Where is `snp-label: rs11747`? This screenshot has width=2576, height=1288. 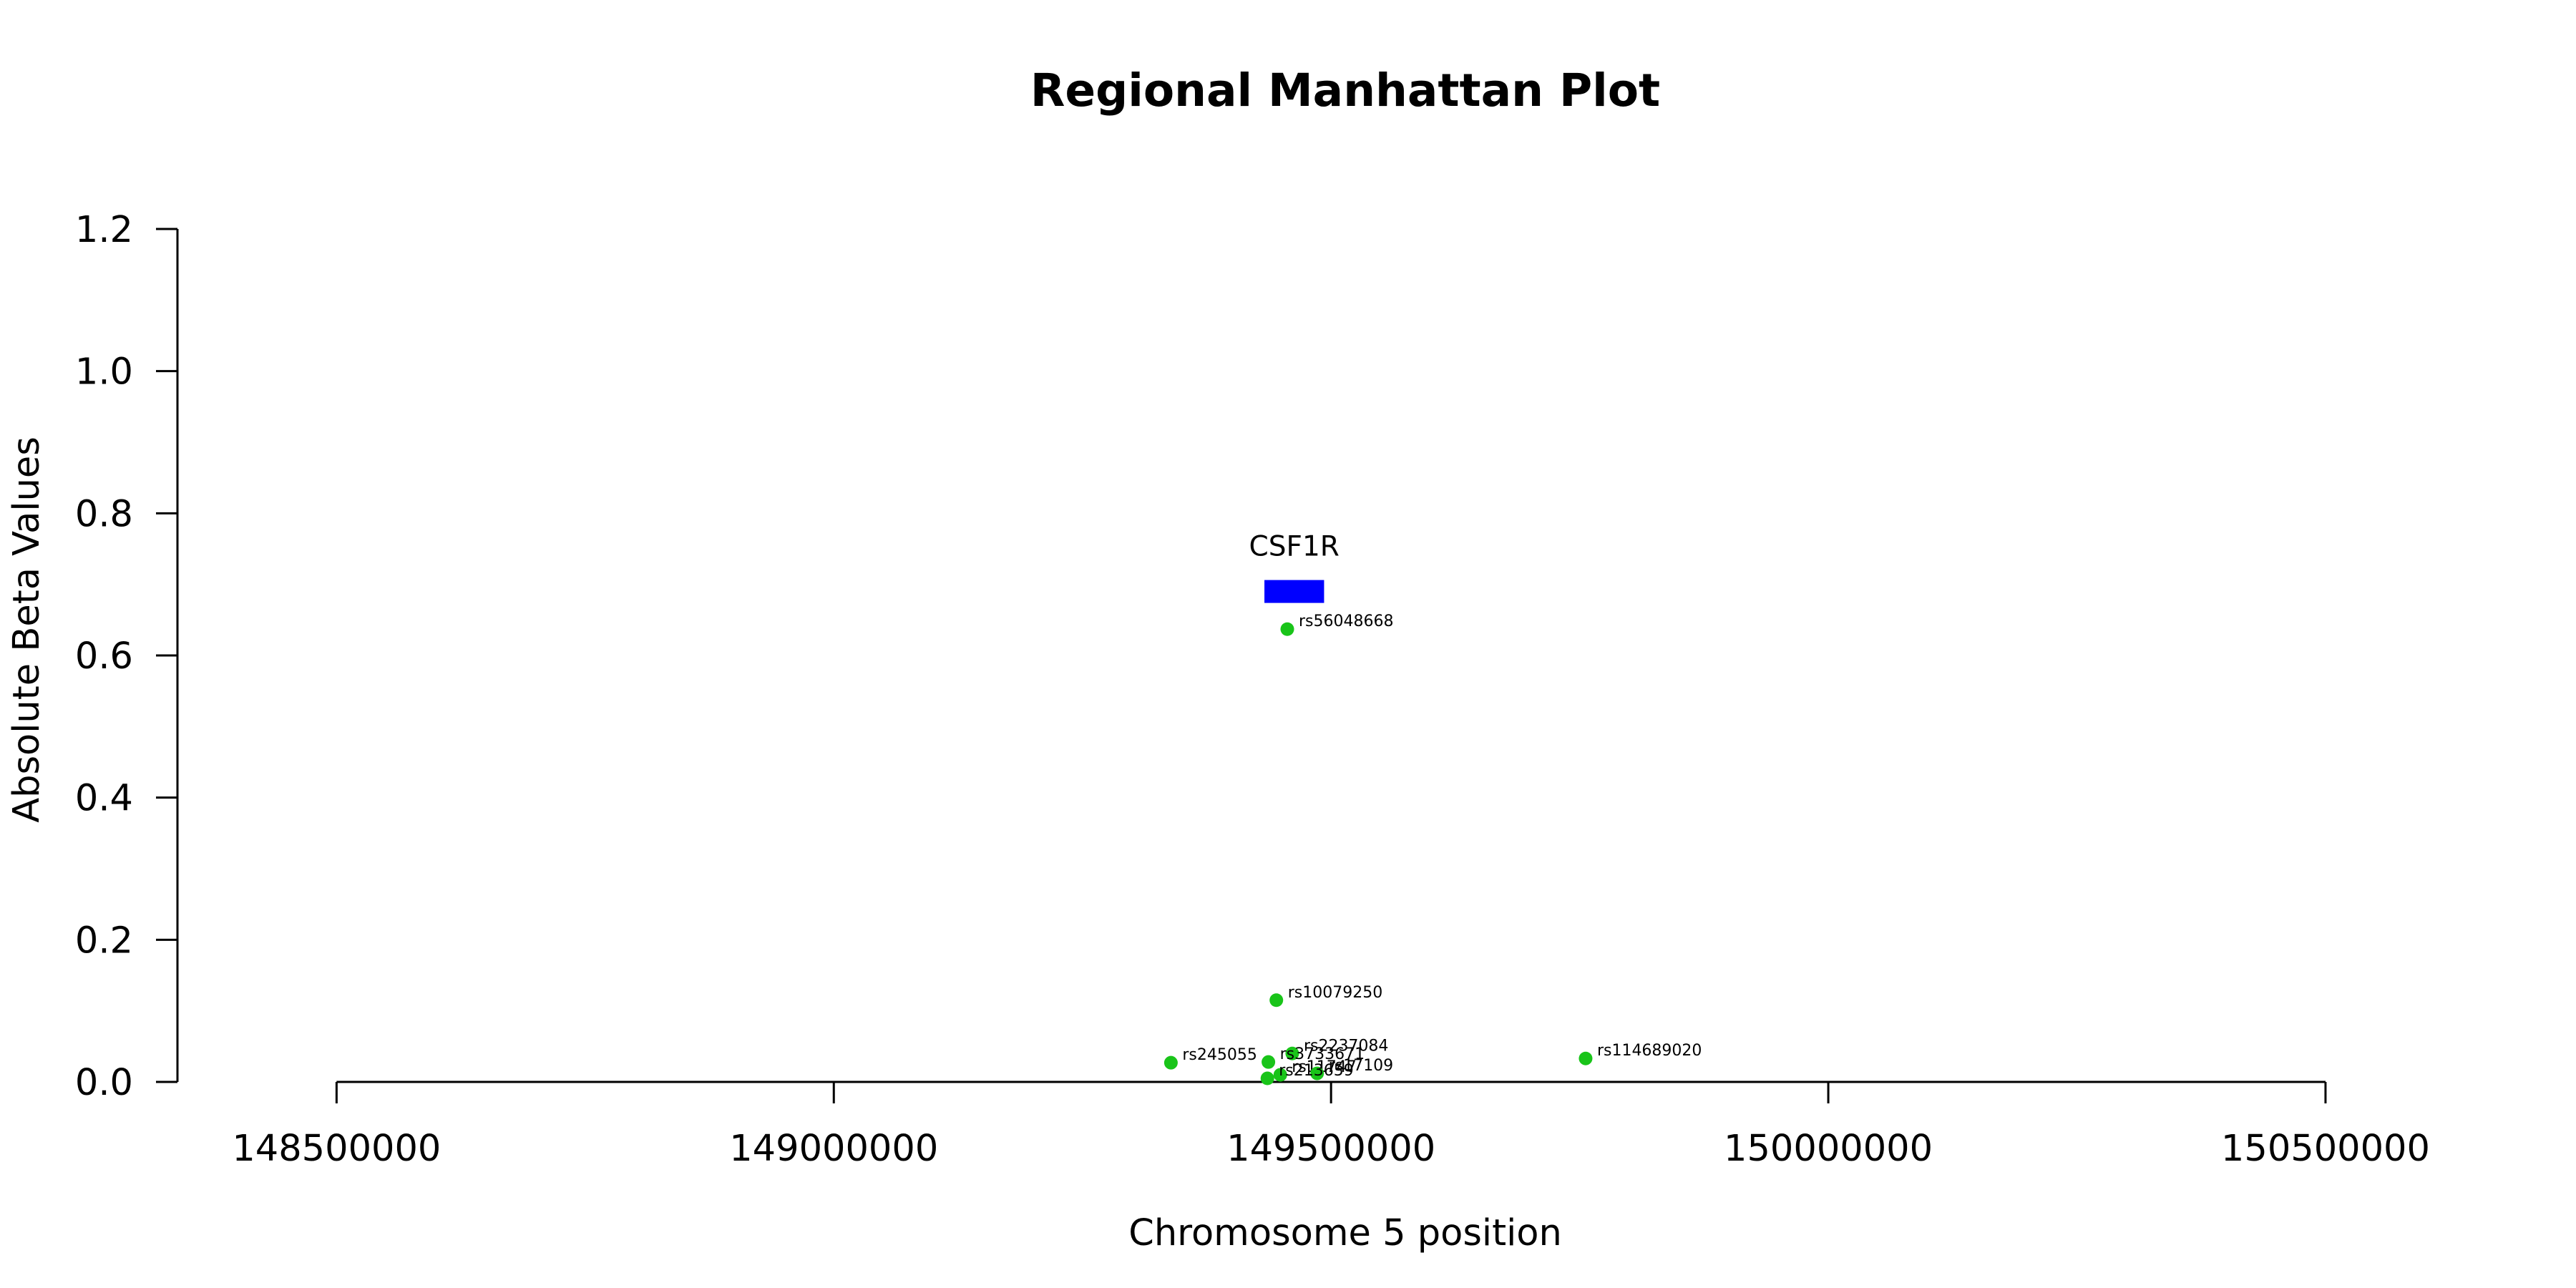 snp-label: rs11747 is located at coordinates (1324, 1067).